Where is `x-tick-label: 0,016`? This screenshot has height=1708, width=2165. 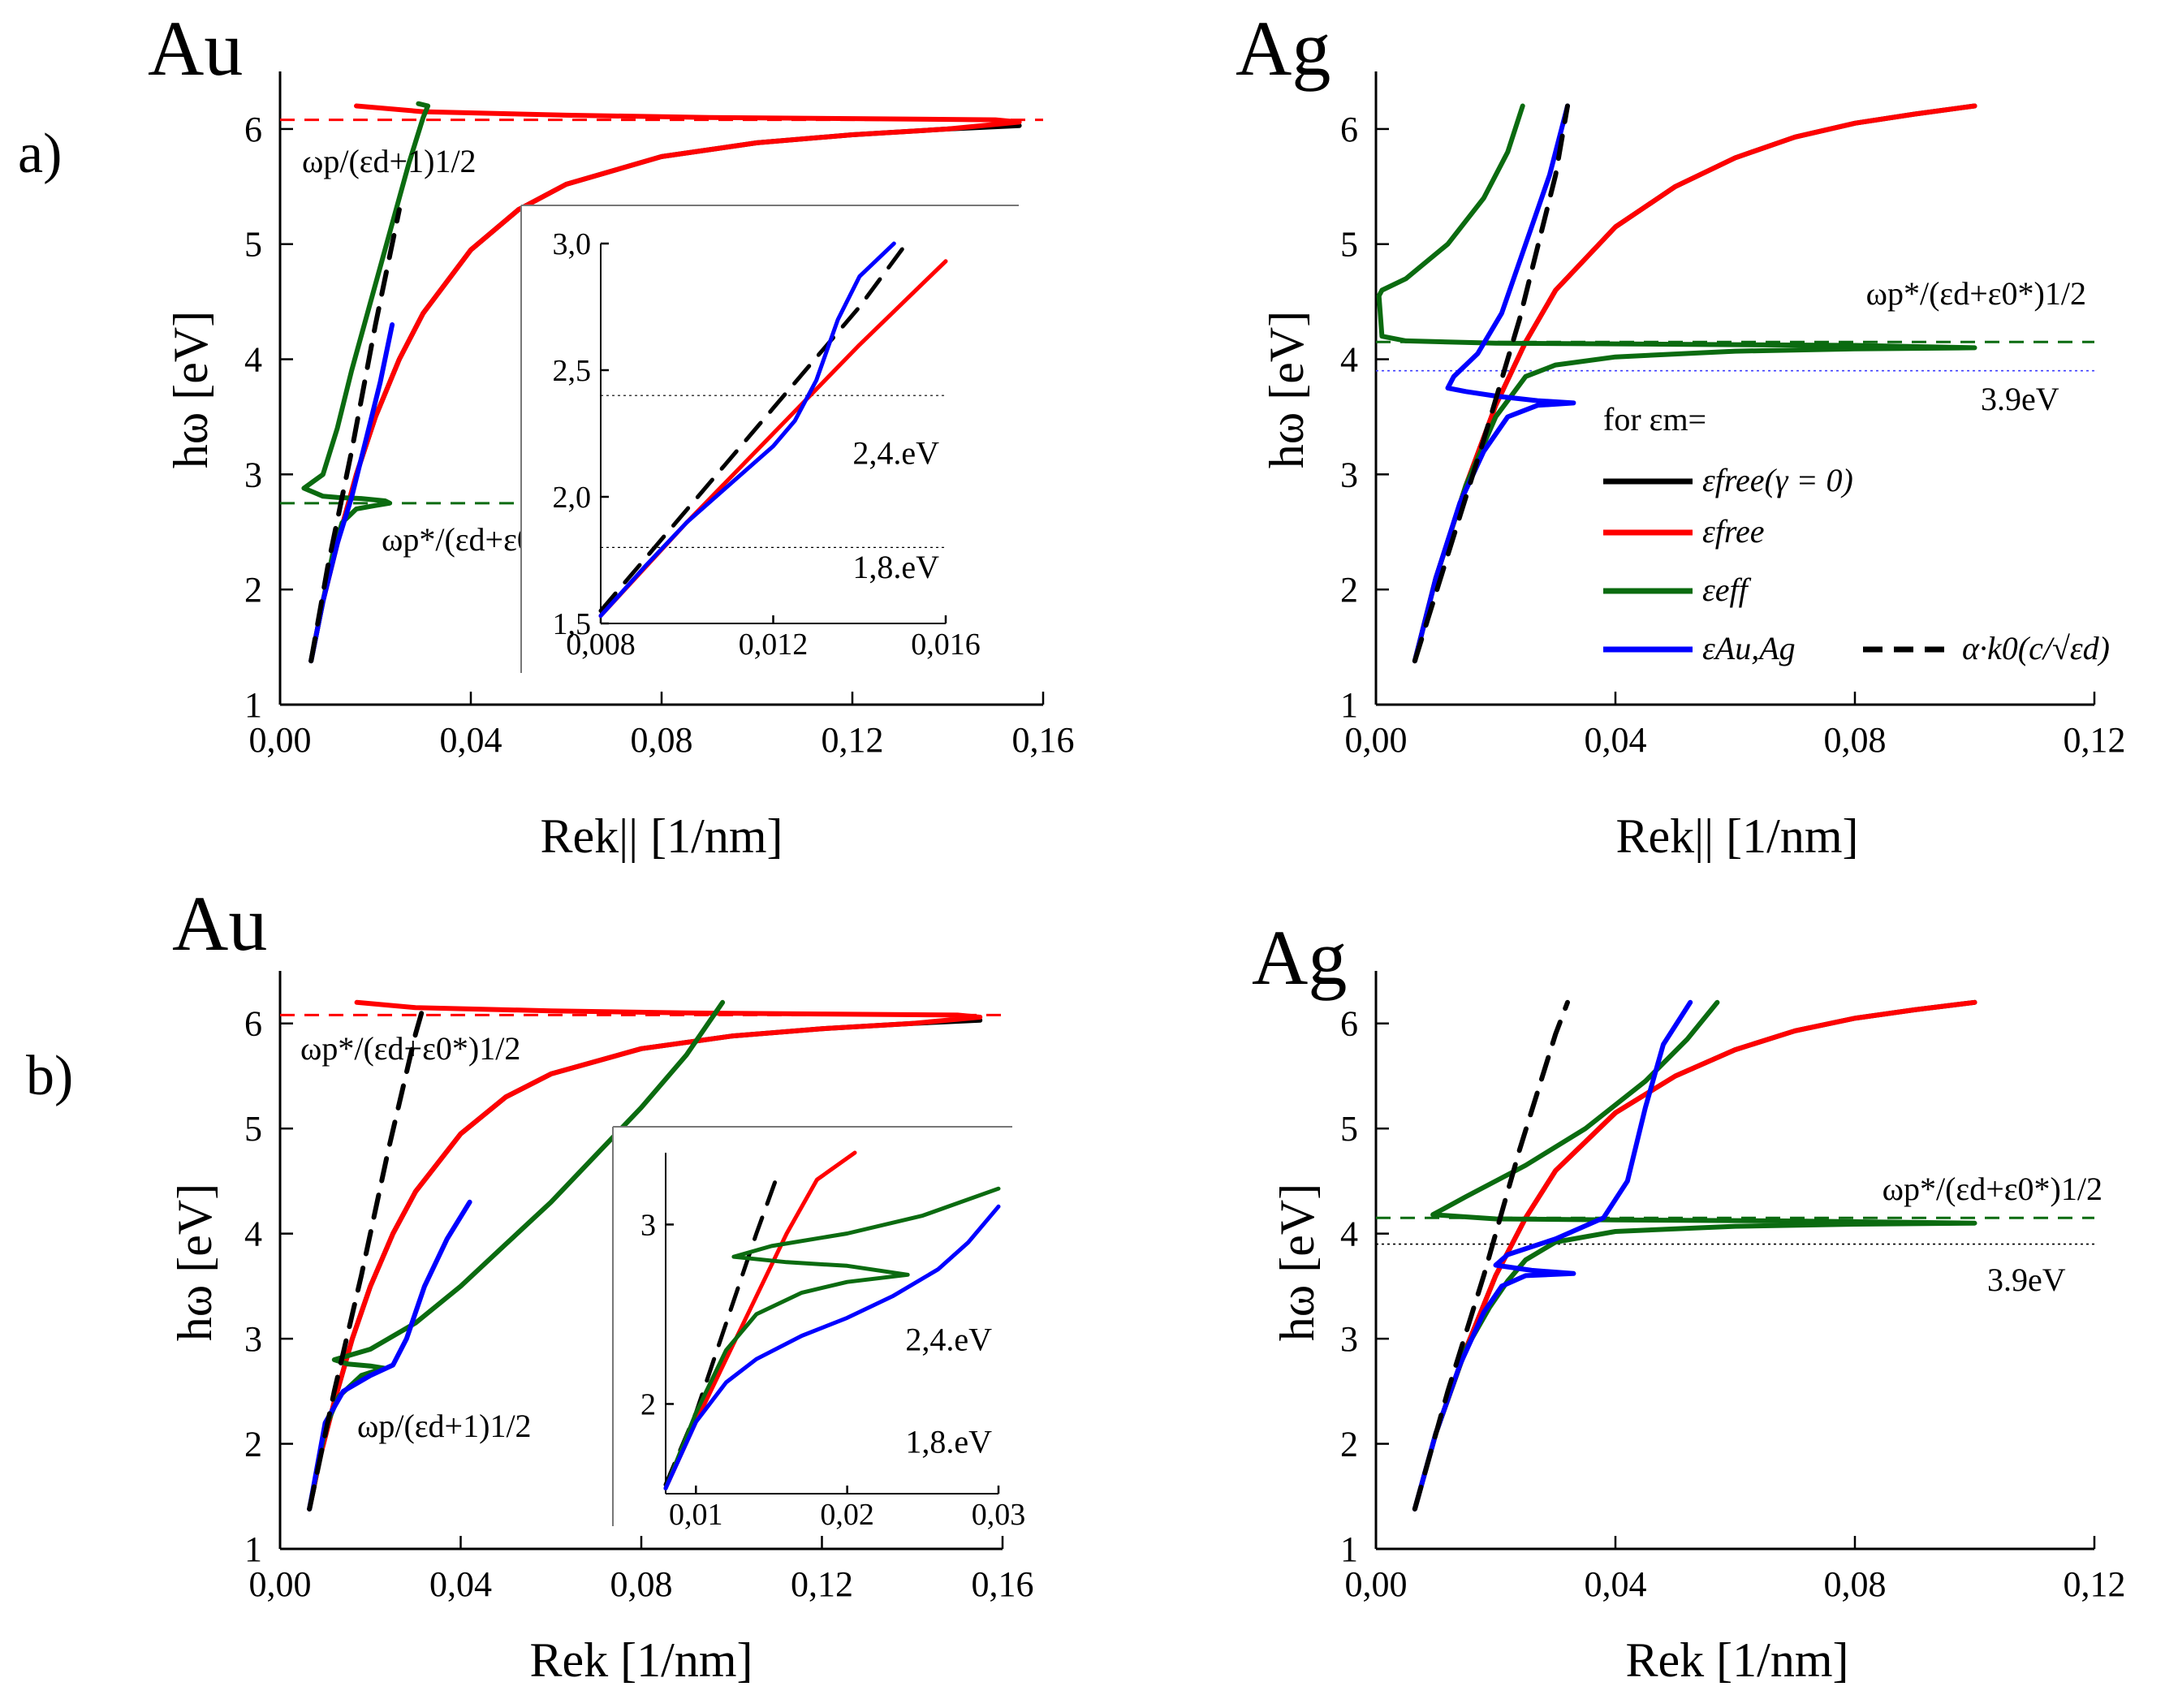
x-tick-label: 0,016 is located at coordinates (946, 645).